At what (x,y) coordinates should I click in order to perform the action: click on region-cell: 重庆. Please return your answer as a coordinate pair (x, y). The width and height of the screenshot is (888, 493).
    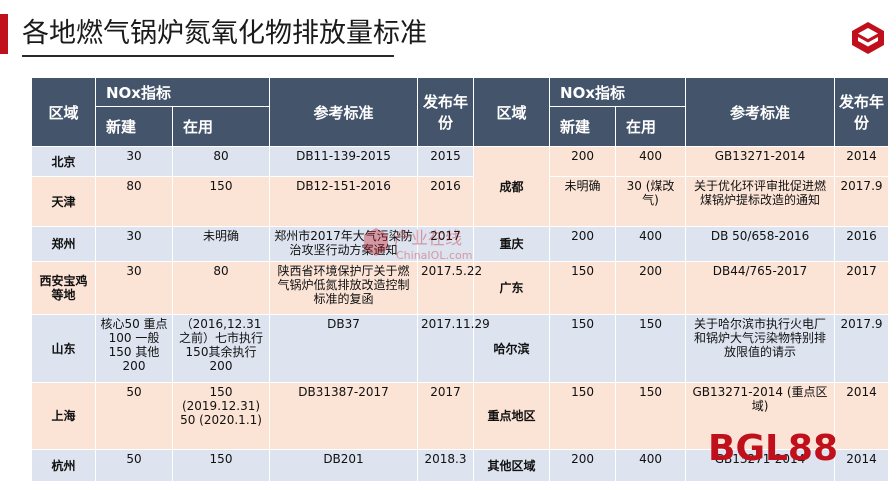
    Looking at the image, I should click on (512, 244).